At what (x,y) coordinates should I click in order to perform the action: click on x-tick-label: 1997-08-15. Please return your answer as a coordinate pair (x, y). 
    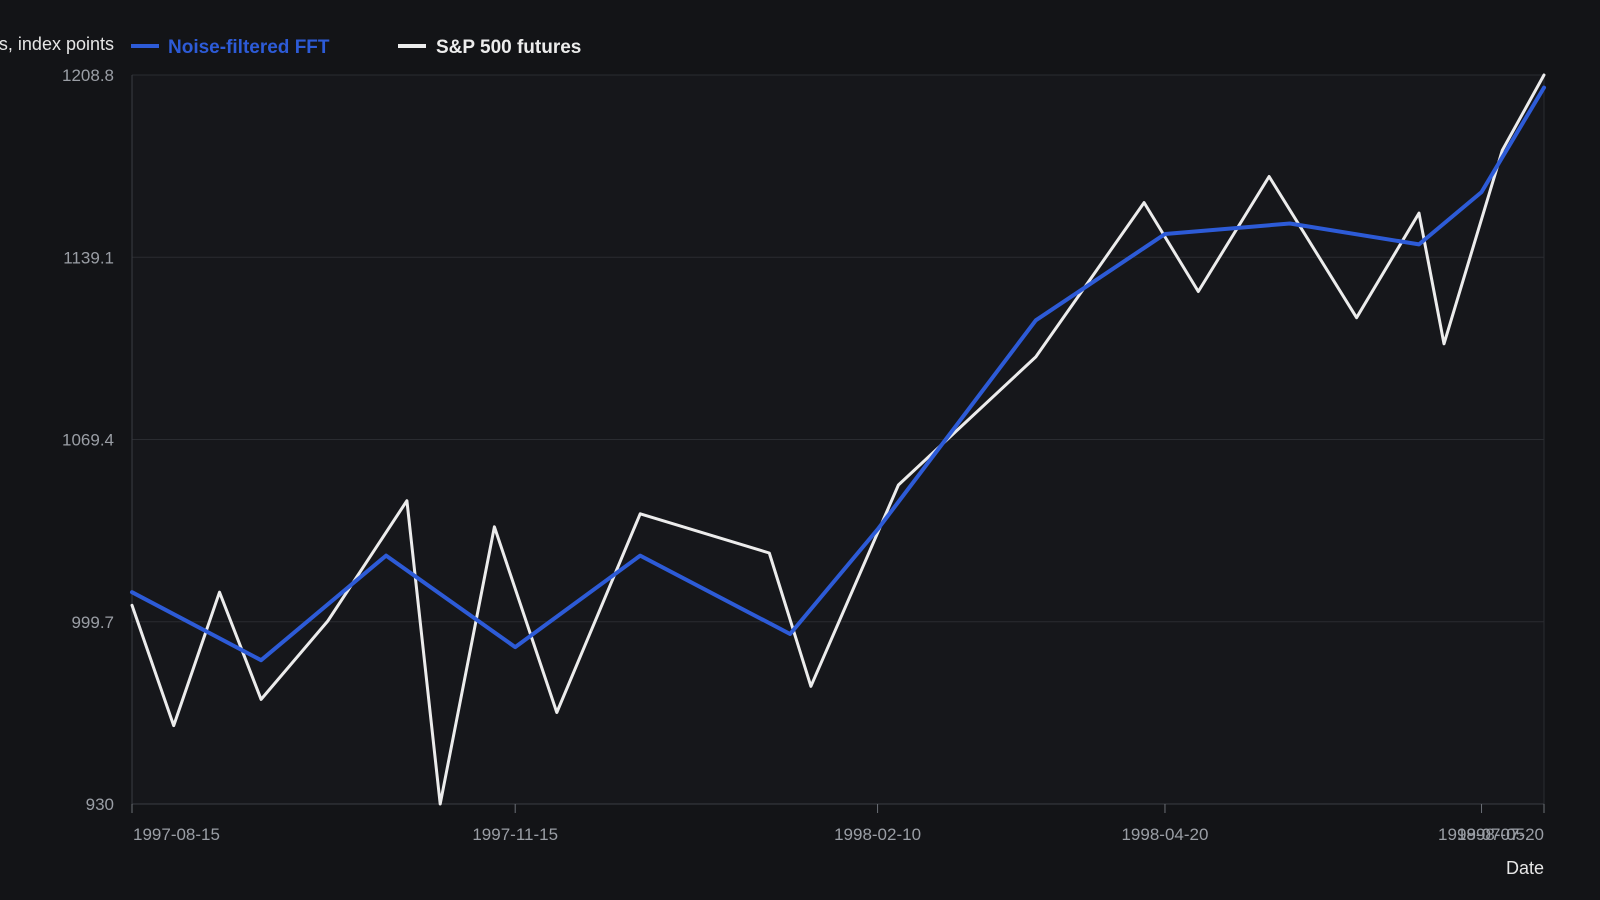
    Looking at the image, I should click on (176, 834).